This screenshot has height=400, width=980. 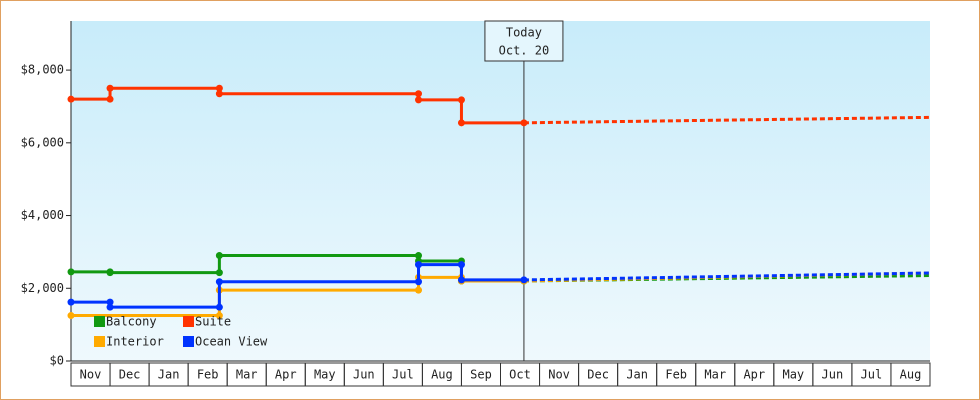 I want to click on y-tick-label: $8,000, so click(x=42, y=70).